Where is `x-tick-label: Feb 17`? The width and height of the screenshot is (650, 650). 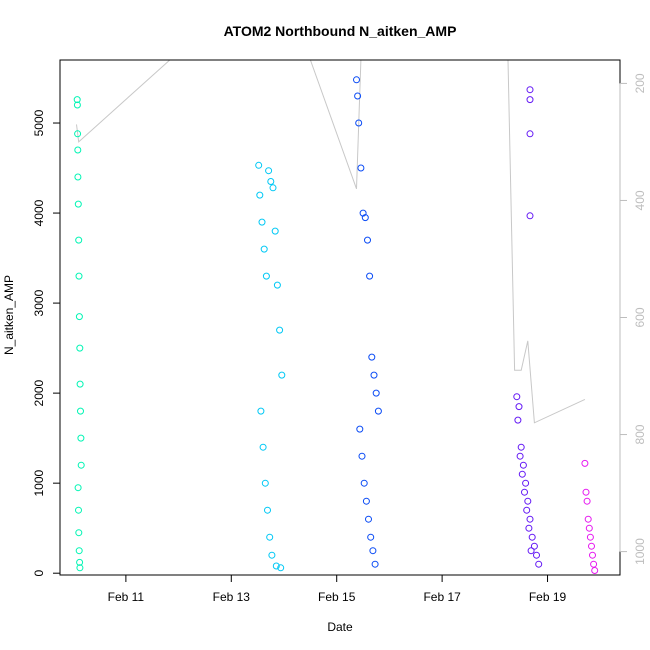 x-tick-label: Feb 17 is located at coordinates (442, 597).